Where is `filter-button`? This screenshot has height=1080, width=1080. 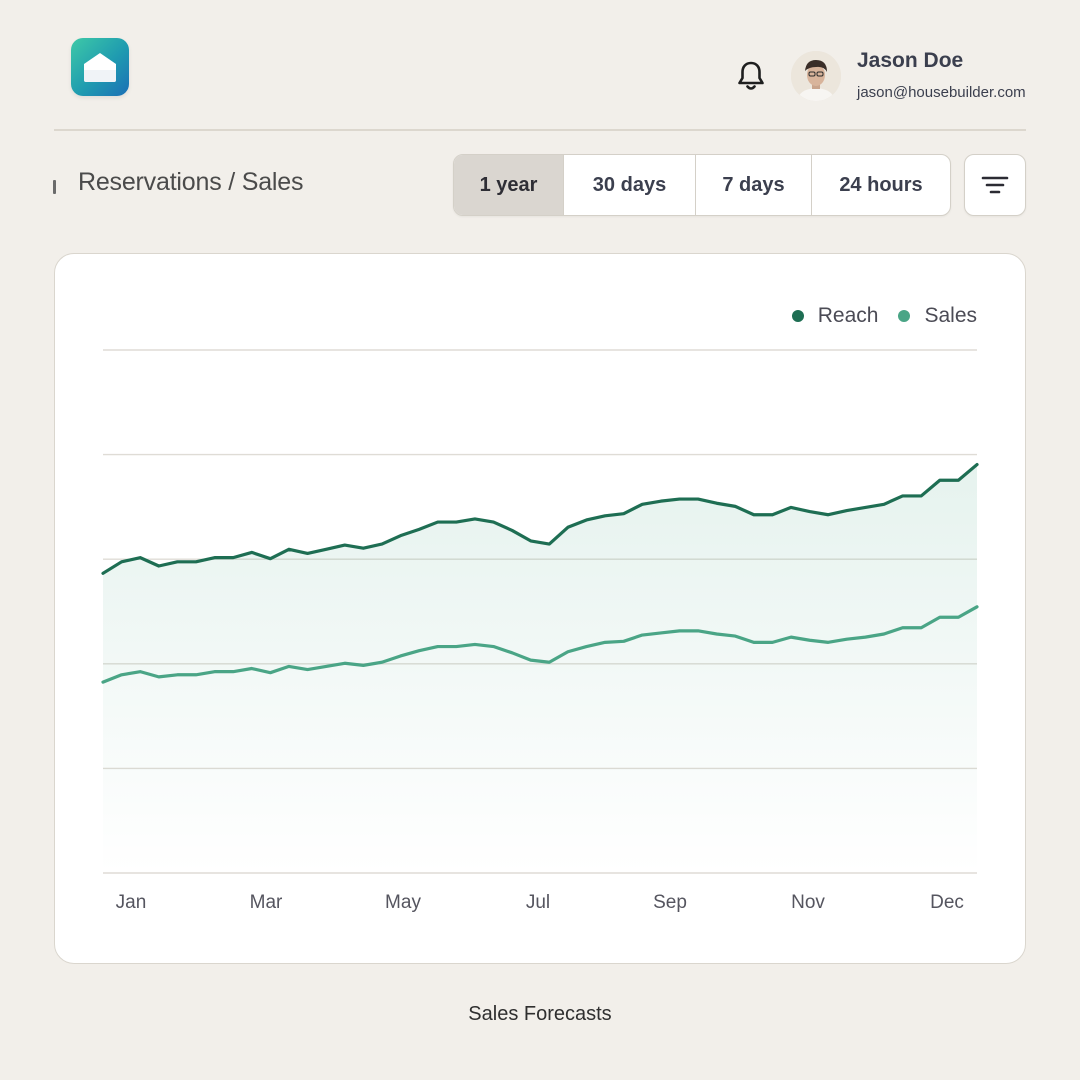 filter-button is located at coordinates (995, 185).